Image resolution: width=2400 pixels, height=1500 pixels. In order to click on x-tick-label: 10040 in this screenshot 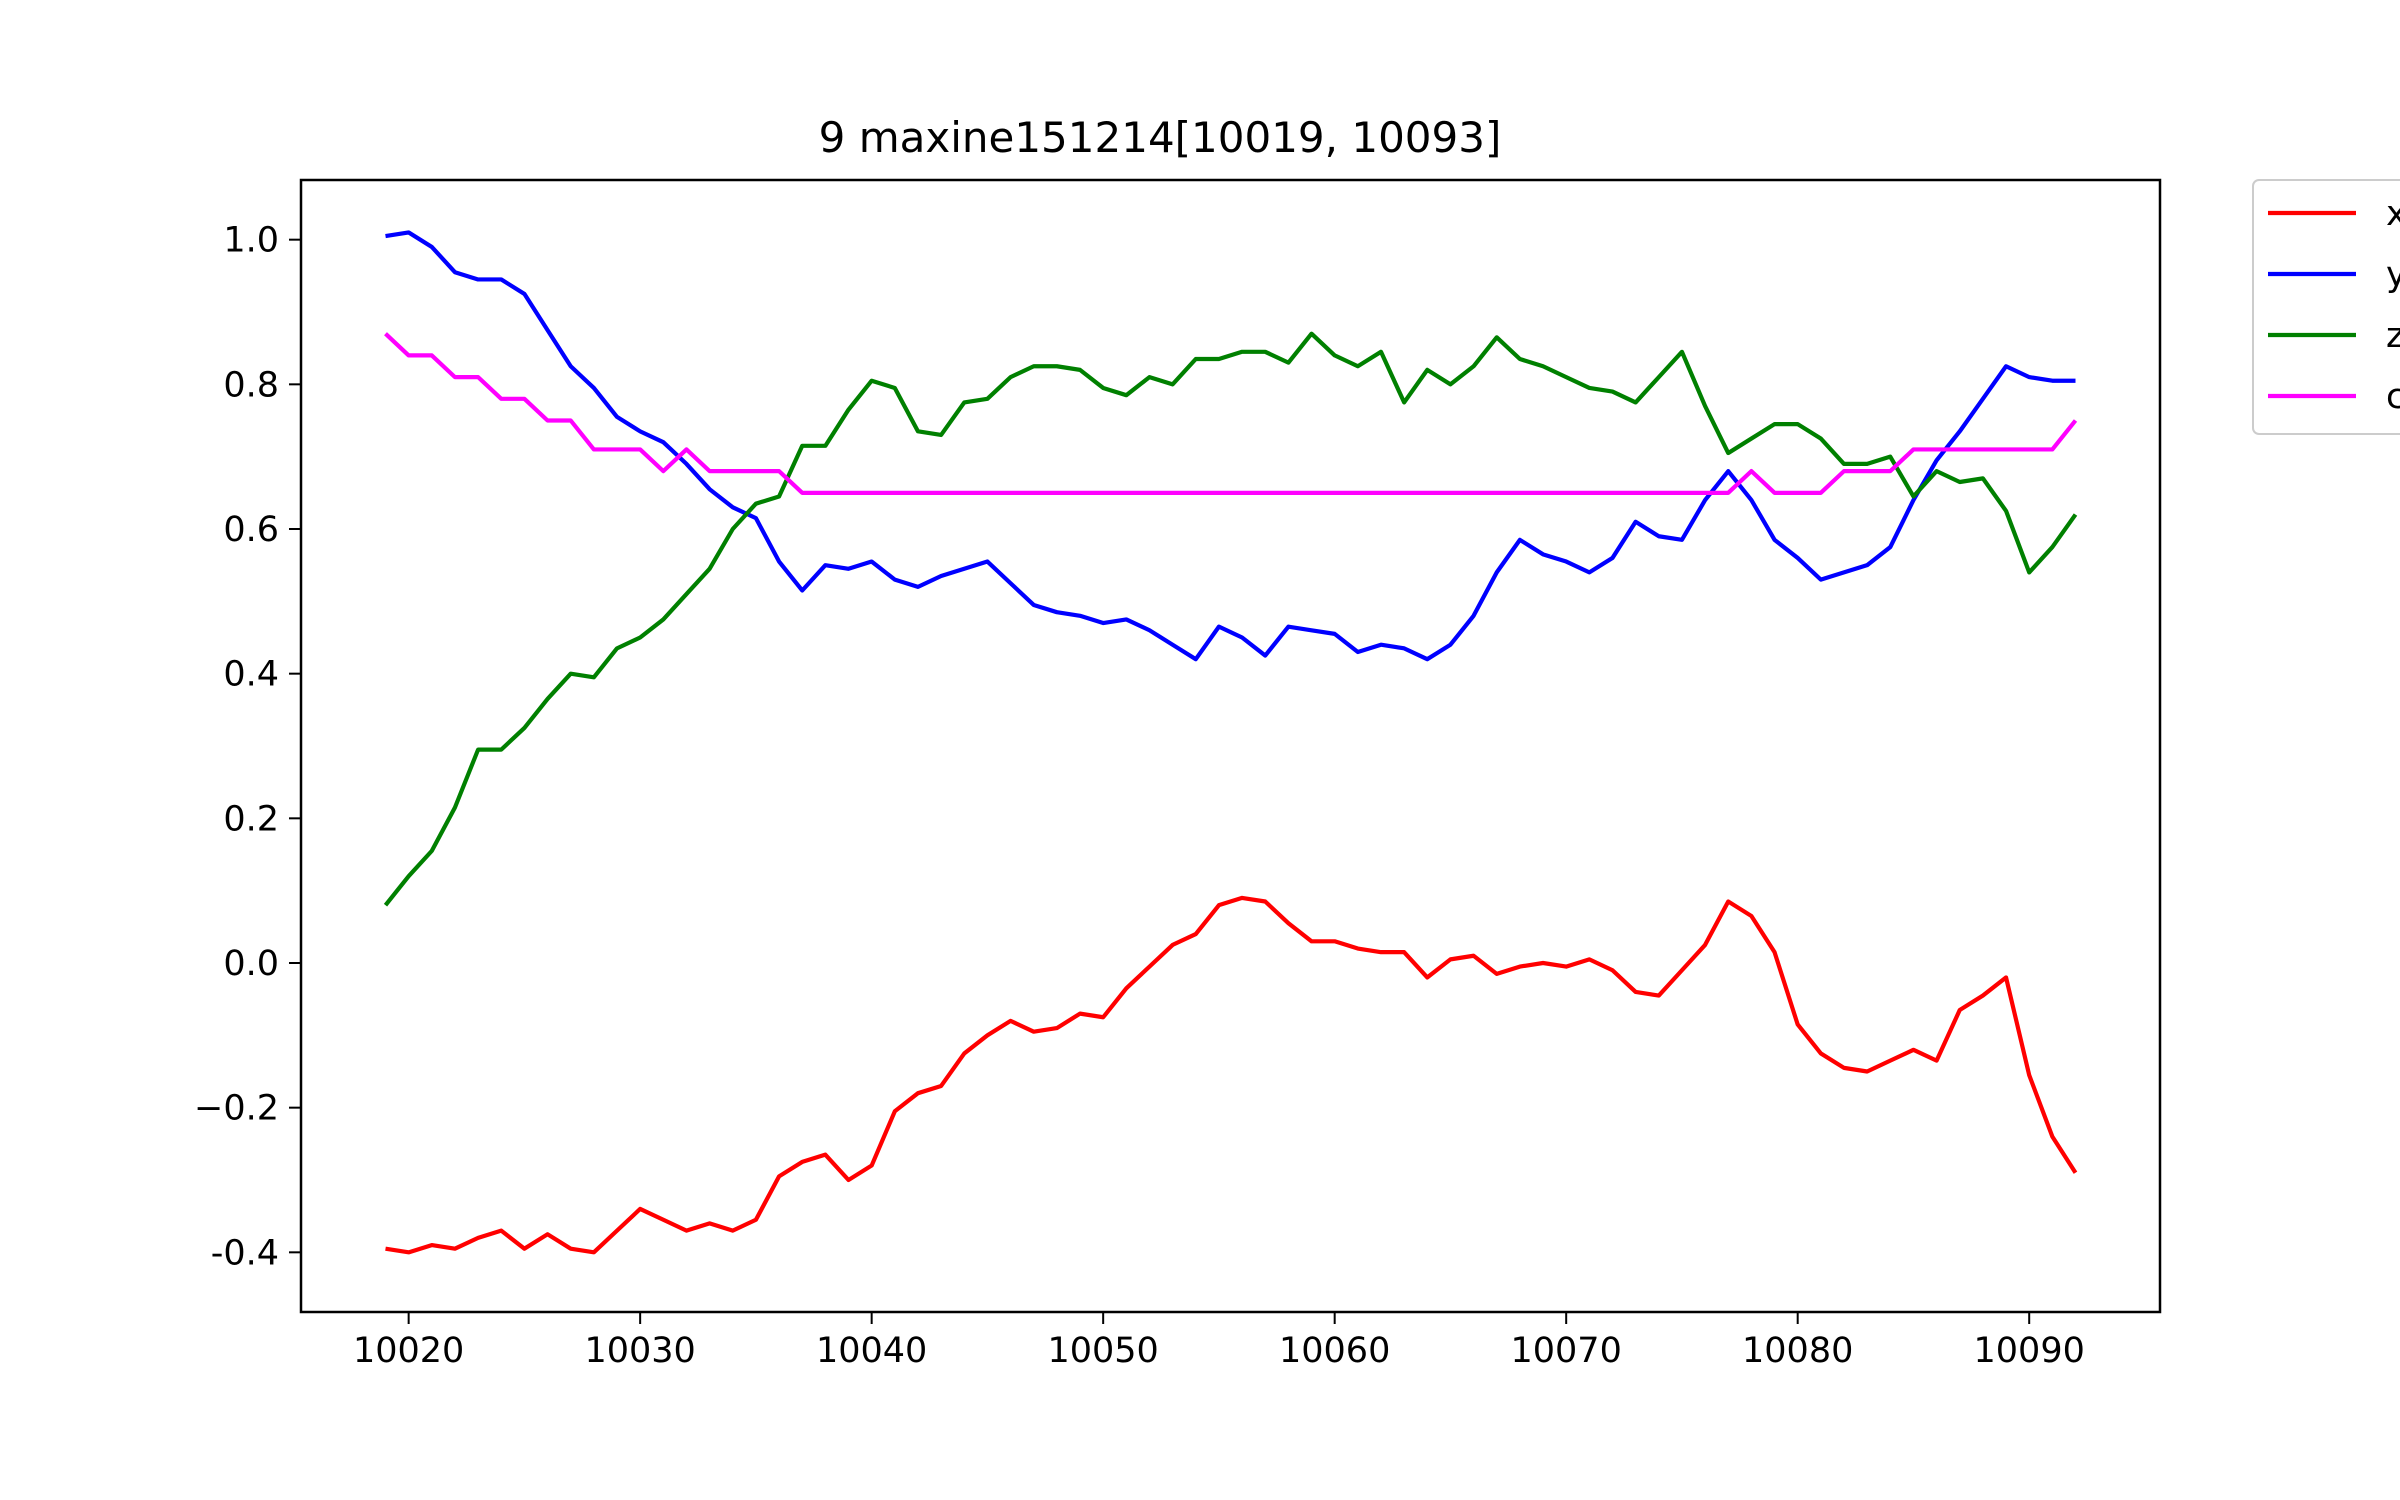, I will do `click(871, 1351)`.